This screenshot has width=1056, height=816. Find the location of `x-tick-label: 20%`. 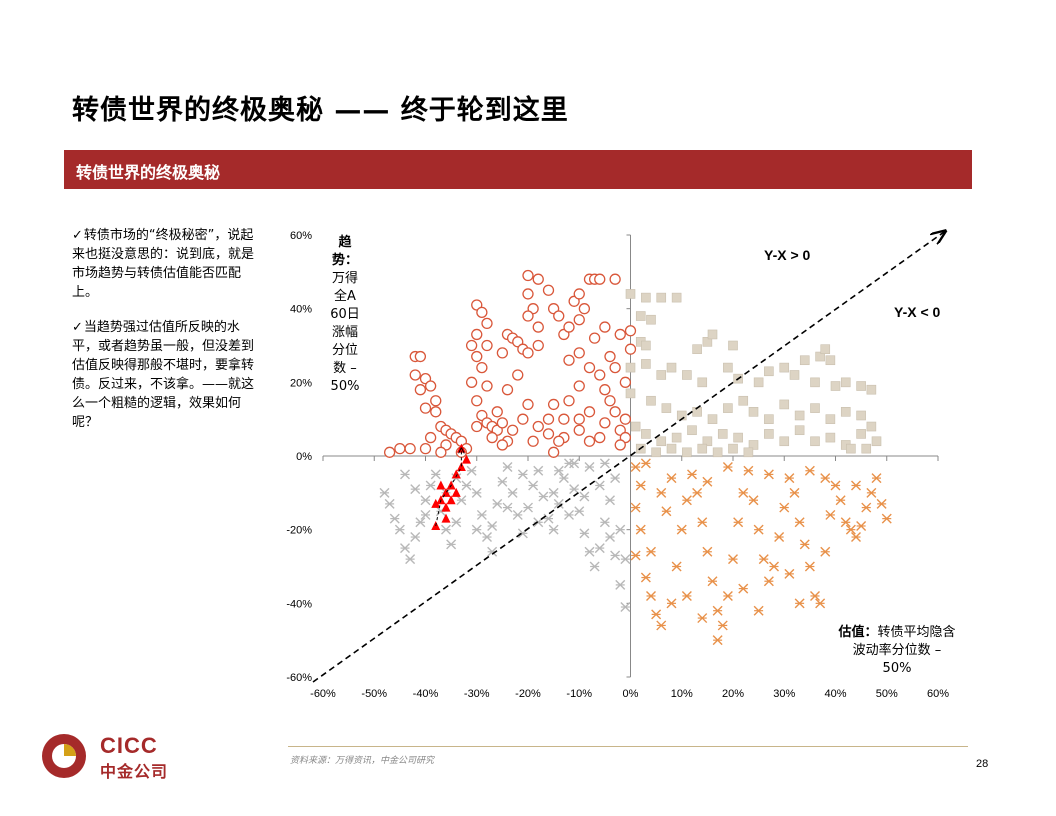

x-tick-label: 20% is located at coordinates (733, 694).